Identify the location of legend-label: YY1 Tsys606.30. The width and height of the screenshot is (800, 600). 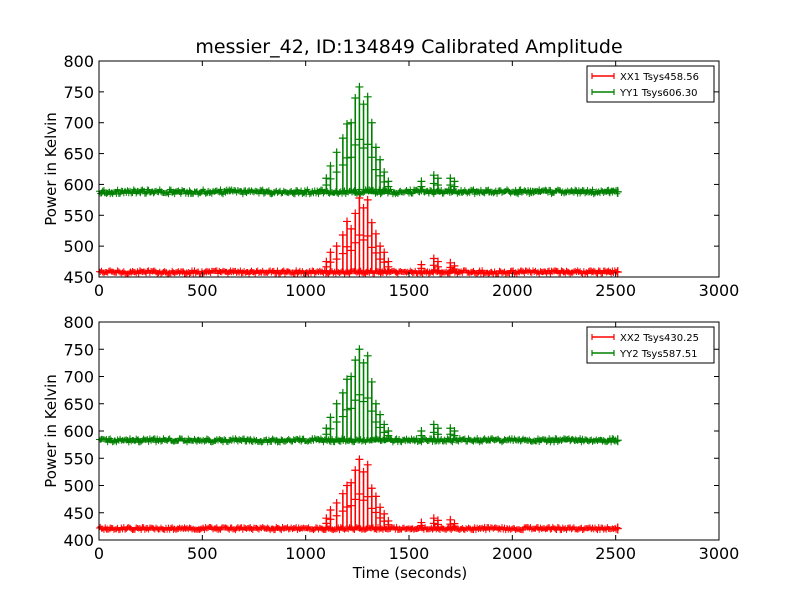
(658, 93).